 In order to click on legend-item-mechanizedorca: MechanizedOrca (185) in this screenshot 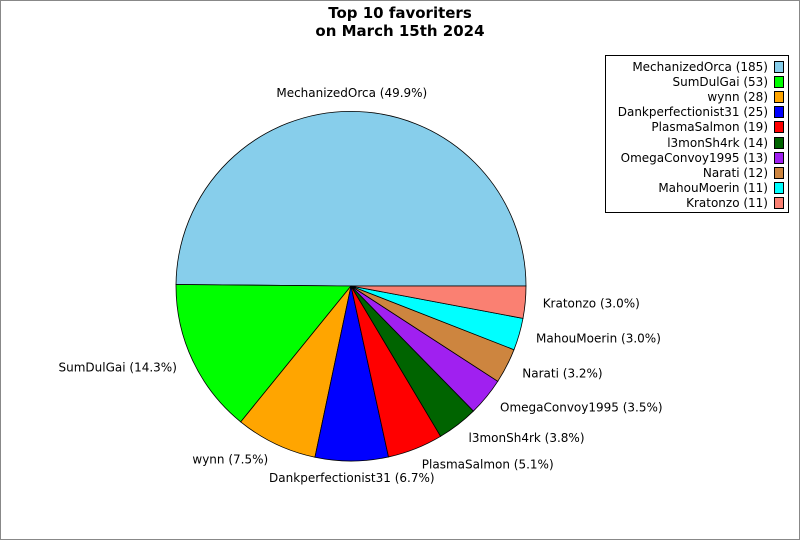, I will do `click(708, 67)`.